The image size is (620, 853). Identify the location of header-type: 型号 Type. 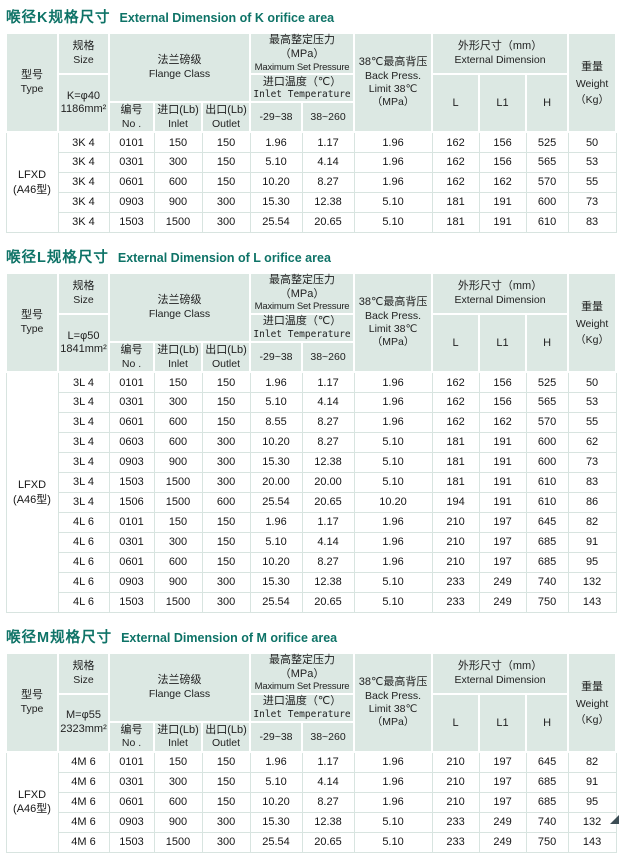
(32, 82).